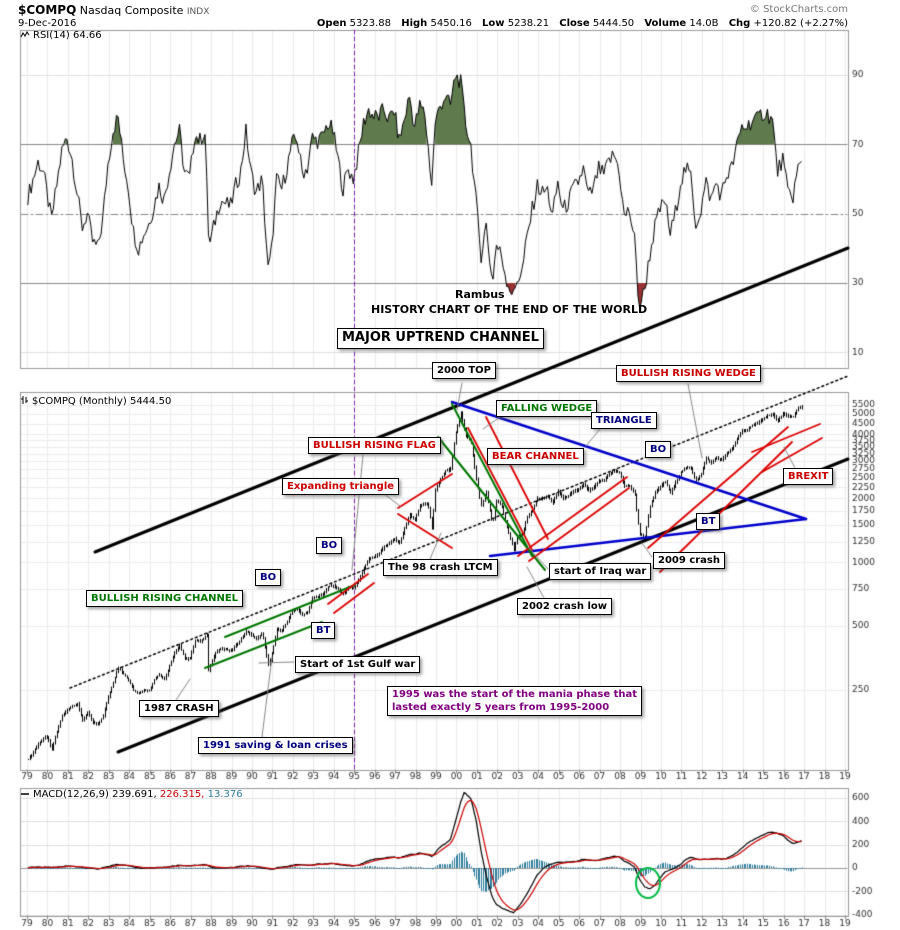 Image resolution: width=900 pixels, height=930 pixels. I want to click on macd-value: 239.691,, so click(134, 794).